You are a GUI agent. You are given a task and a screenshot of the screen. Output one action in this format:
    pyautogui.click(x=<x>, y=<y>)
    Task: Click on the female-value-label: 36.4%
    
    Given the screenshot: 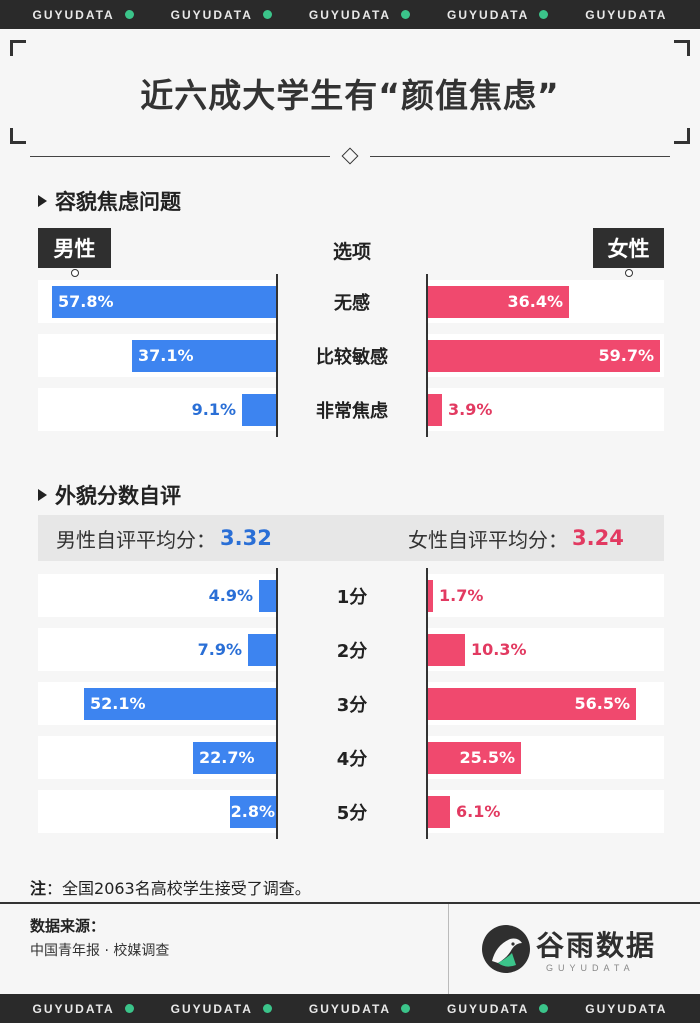 What is the action you would take?
    pyautogui.click(x=535, y=301)
    